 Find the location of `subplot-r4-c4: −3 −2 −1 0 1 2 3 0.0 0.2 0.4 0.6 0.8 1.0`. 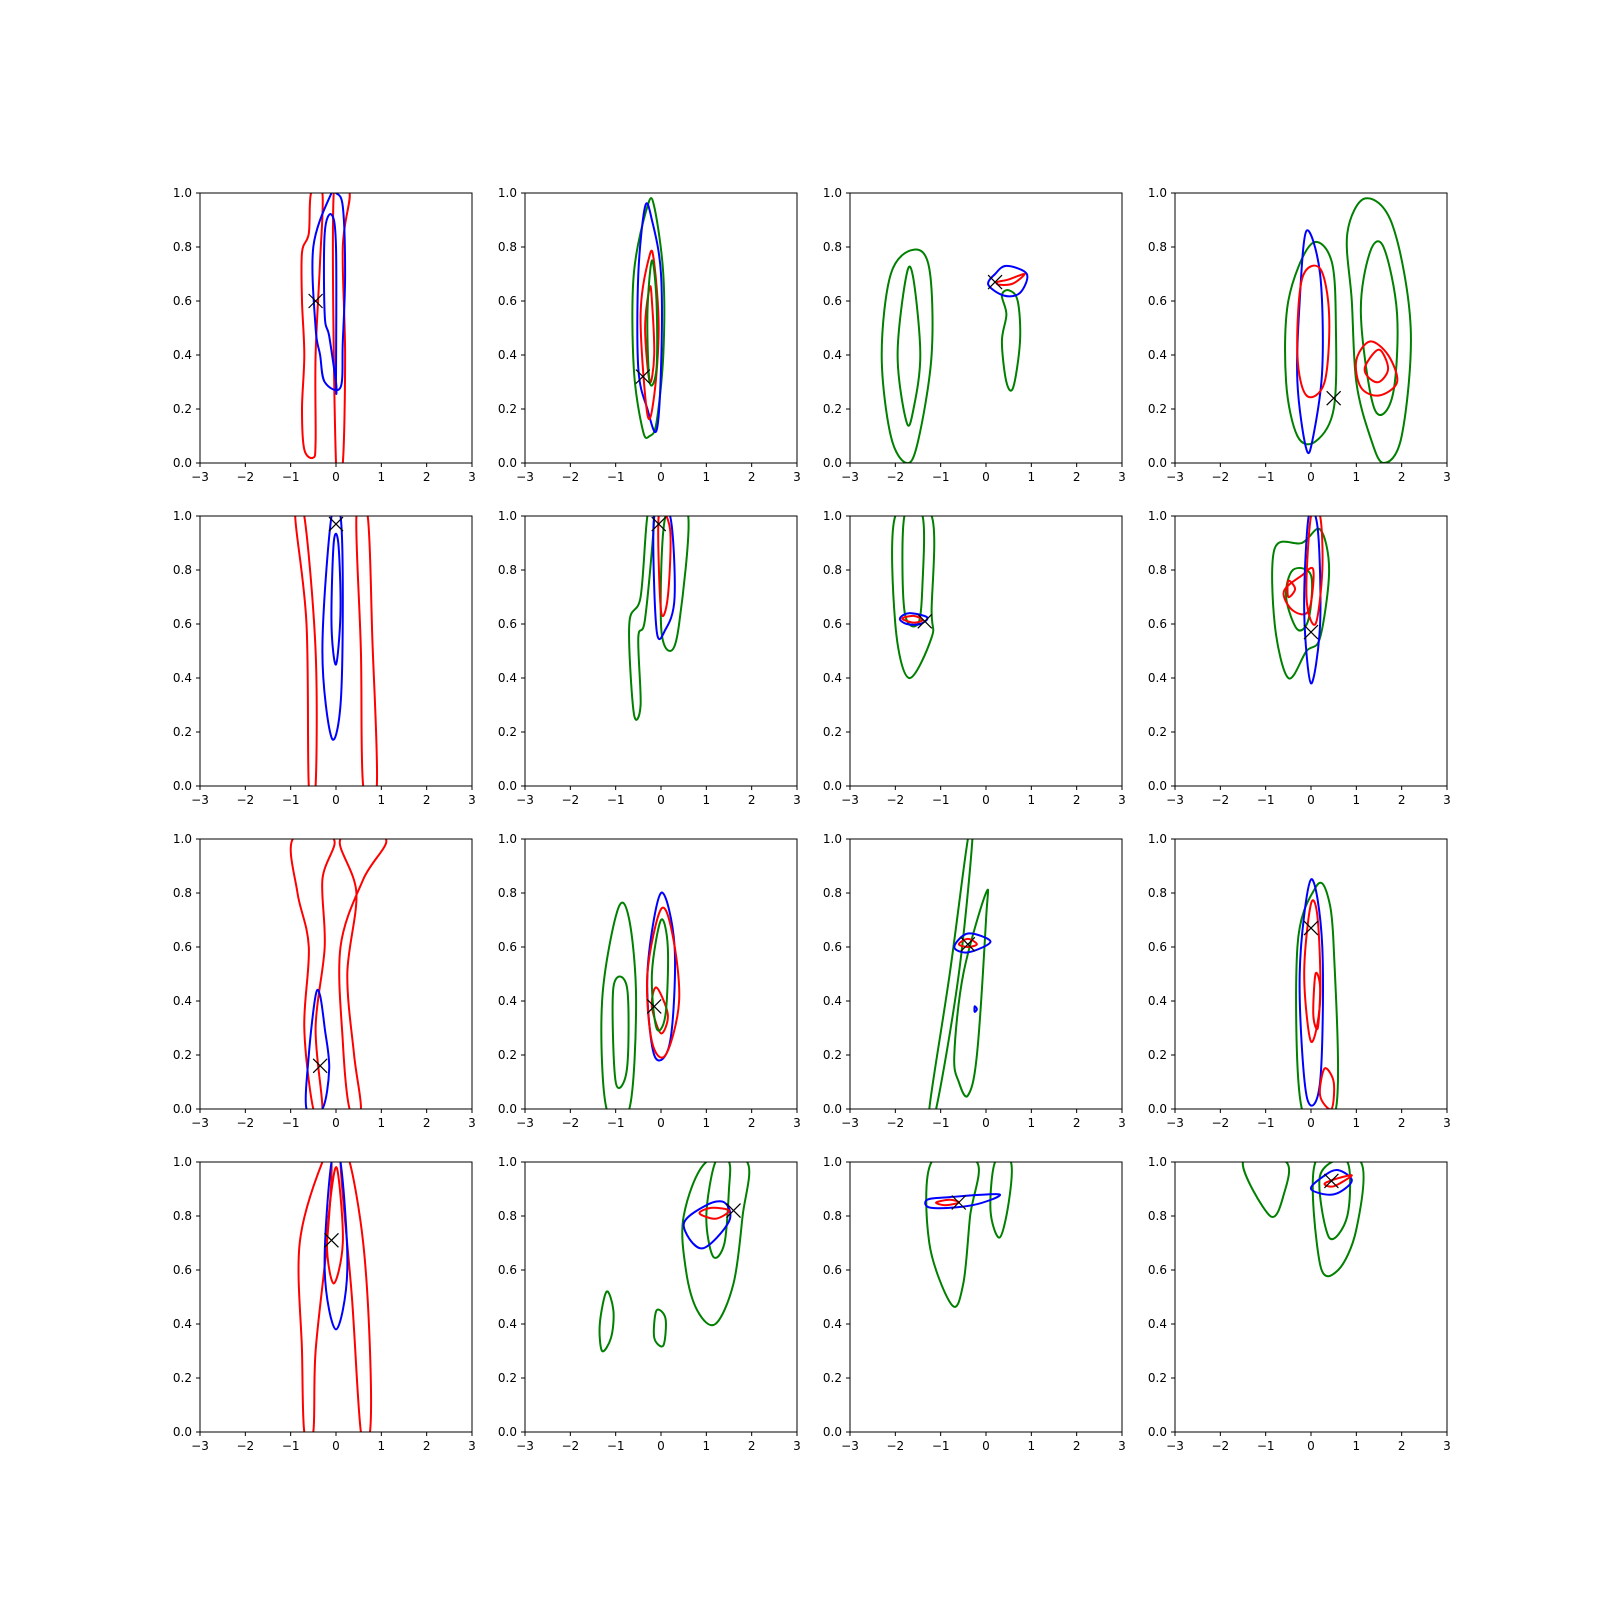

subplot-r4-c4: −3 −2 −1 0 1 2 3 0.0 0.2 0.4 0.6 0.8 1.0 is located at coordinates (1299, 1304).